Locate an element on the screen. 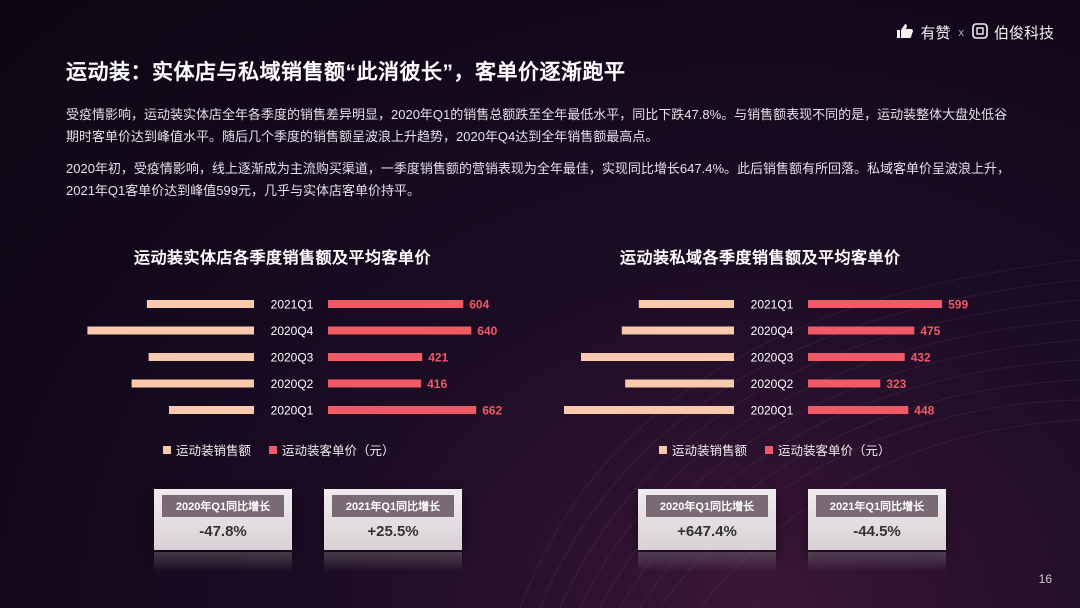 Image resolution: width=1080 pixels, height=608 pixels. legend-private: 运动装销售额 运动装客单价（元） is located at coordinates (775, 449).